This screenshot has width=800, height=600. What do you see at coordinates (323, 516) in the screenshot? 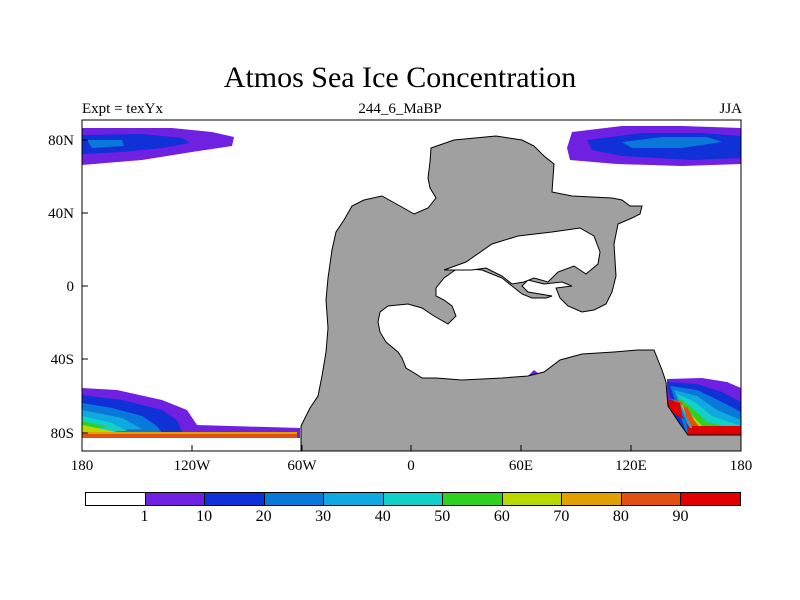
I see `colorbar-label: 30` at bounding box center [323, 516].